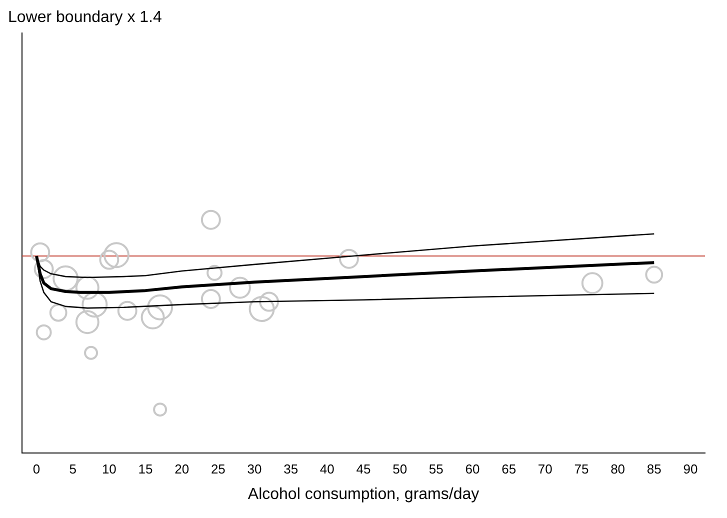 The width and height of the screenshot is (727, 518). I want to click on x-tick-label: 5, so click(72, 469).